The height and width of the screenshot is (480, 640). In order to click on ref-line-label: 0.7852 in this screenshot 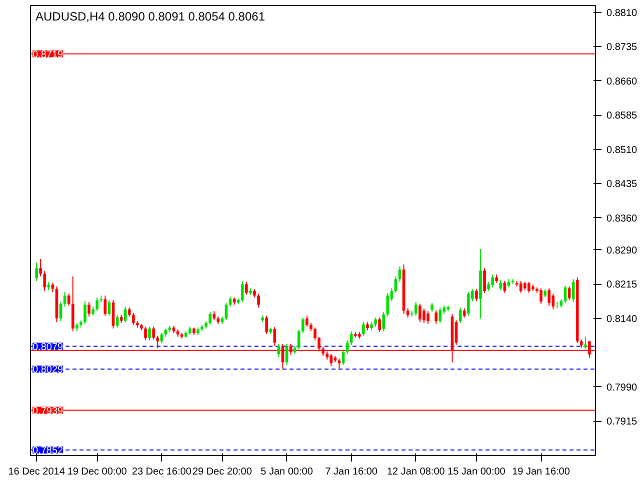, I will do `click(48, 451)`.